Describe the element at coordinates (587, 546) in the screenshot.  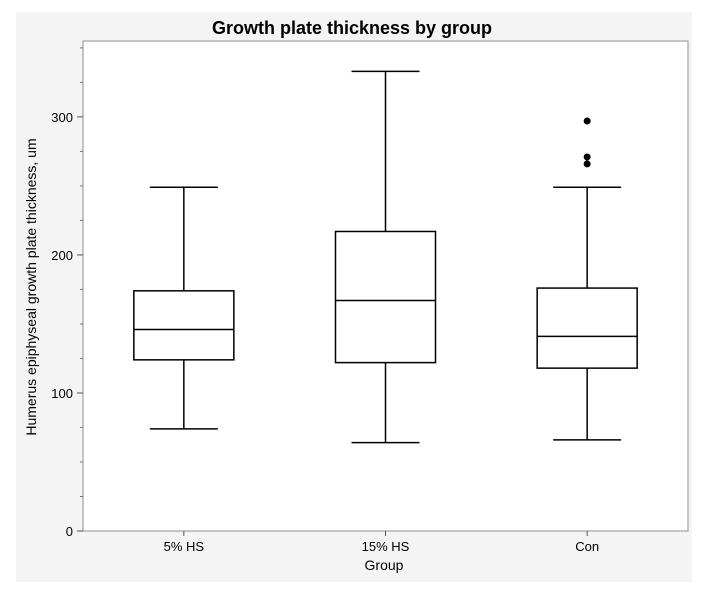
I see `x-tick-label: Con` at that location.